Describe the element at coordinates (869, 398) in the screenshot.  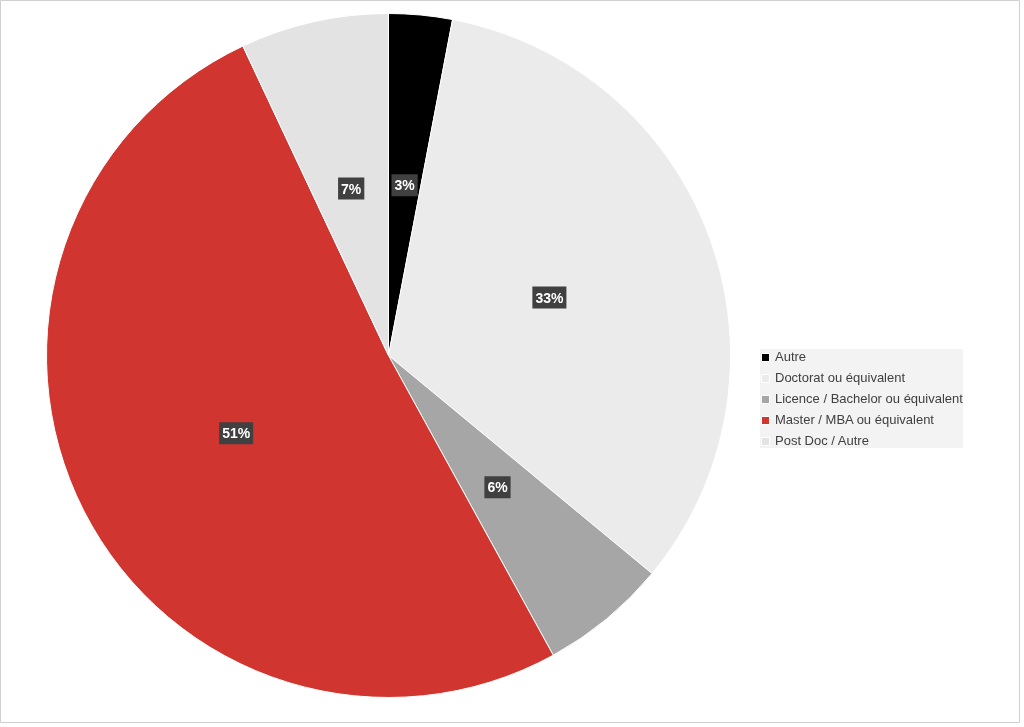
I see `legend-label: Licence / Bachelor ou équivalent` at that location.